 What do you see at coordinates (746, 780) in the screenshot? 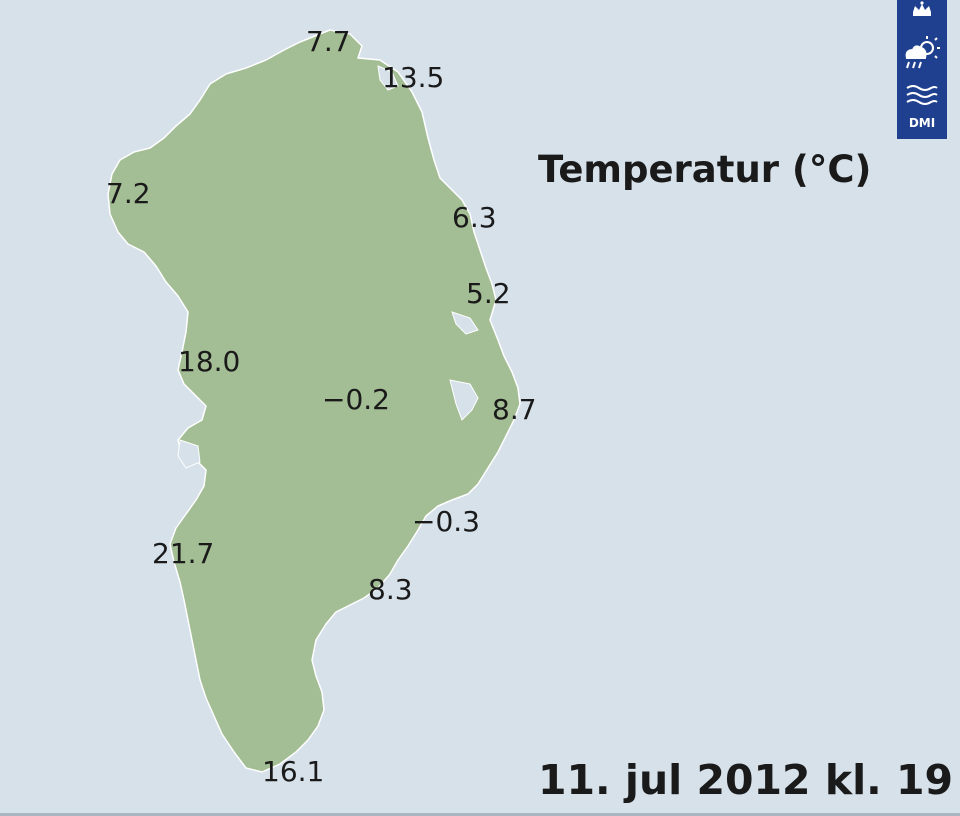
I see `map-timestamp: 11. jul 2012 kl. 19` at bounding box center [746, 780].